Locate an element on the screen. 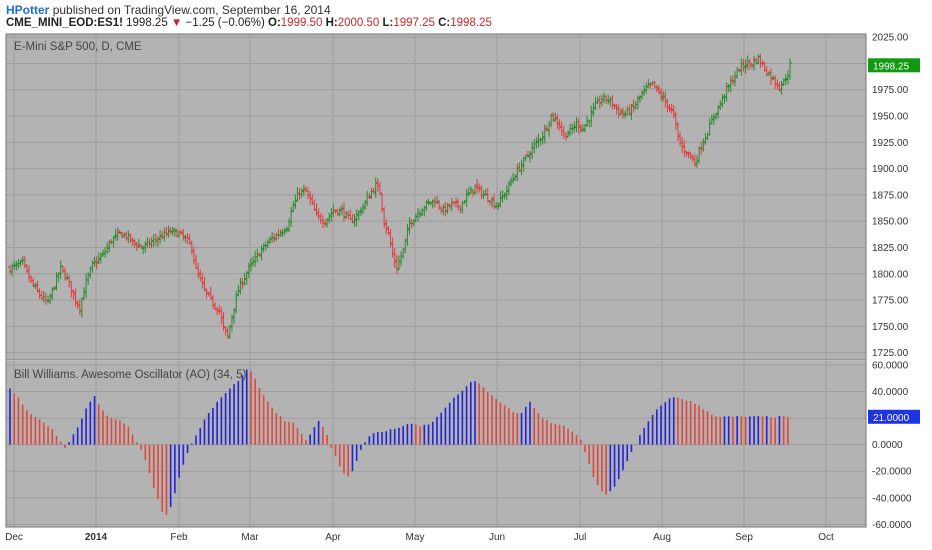 This screenshot has height=550, width=932. down-arrow-icon: ▼ is located at coordinates (176, 23).